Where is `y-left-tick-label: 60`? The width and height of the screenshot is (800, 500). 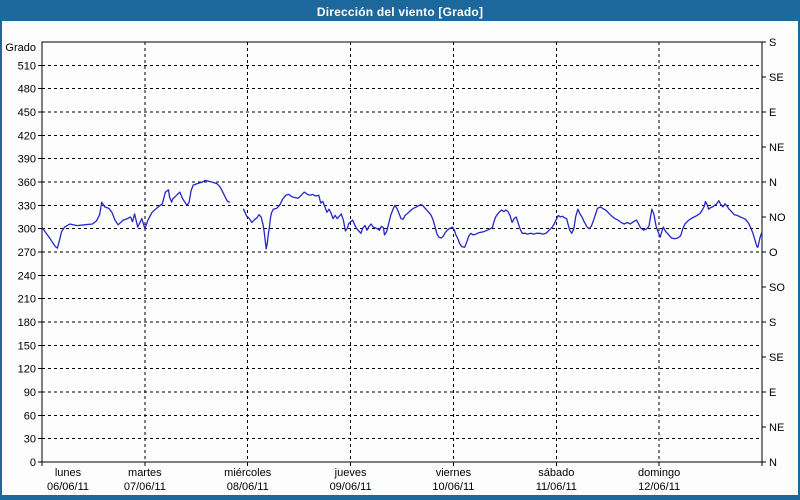 y-left-tick-label: 60 is located at coordinates (30, 416).